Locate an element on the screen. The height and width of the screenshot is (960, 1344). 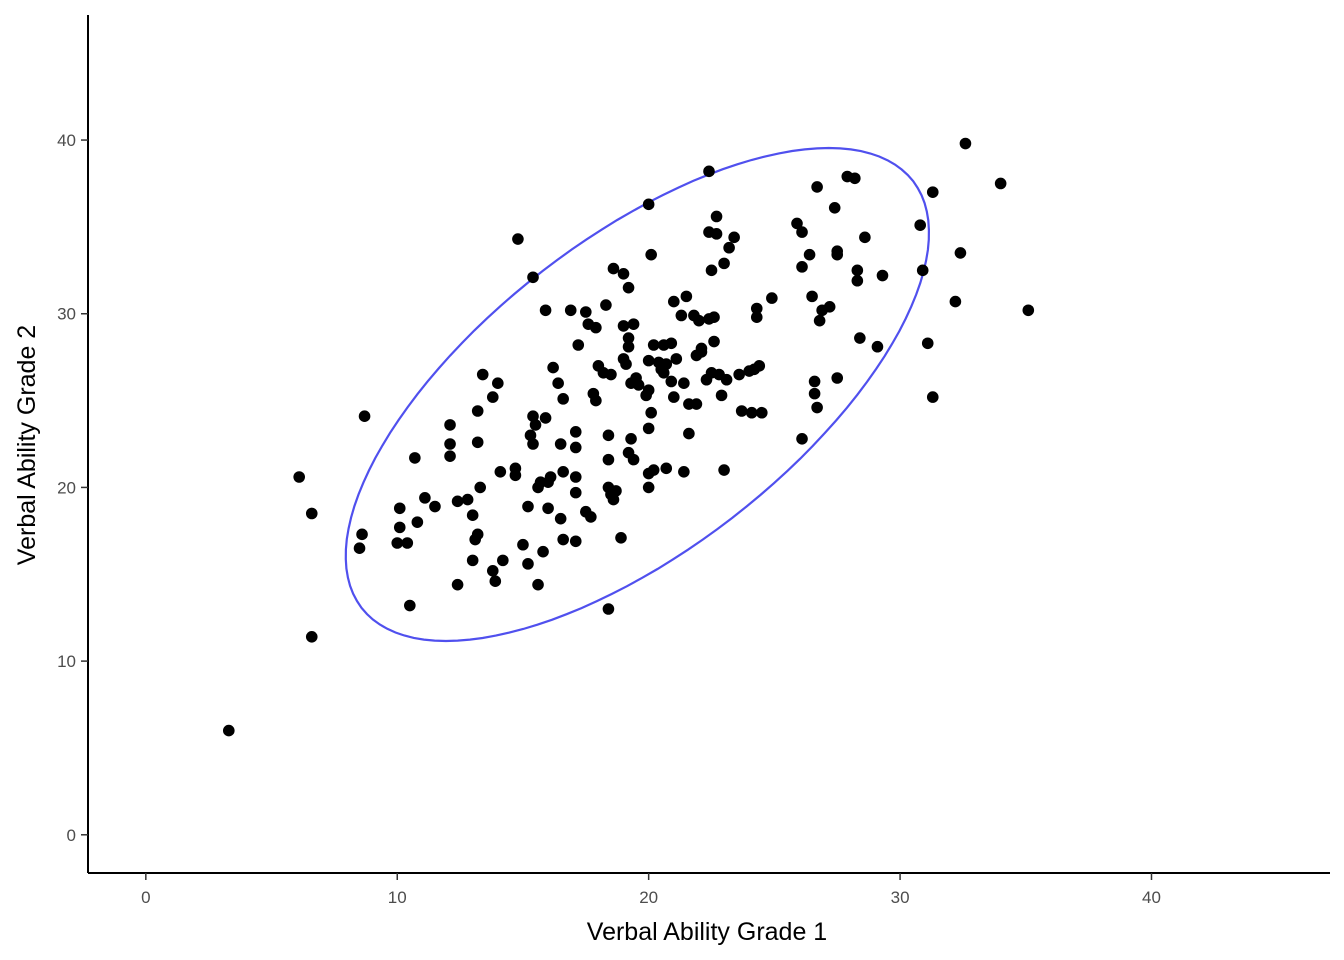
y-tick-label: 30 is located at coordinates (66, 314).